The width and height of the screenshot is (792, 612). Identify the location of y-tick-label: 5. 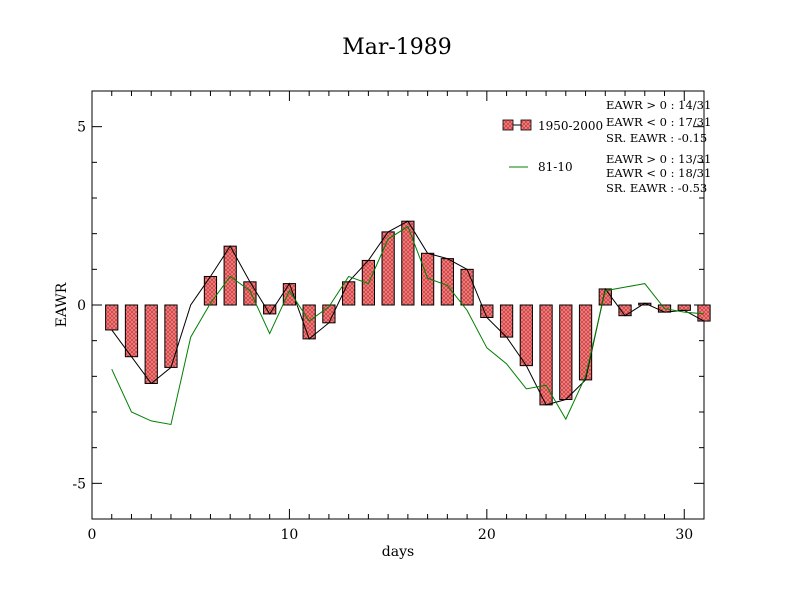
(81, 128).